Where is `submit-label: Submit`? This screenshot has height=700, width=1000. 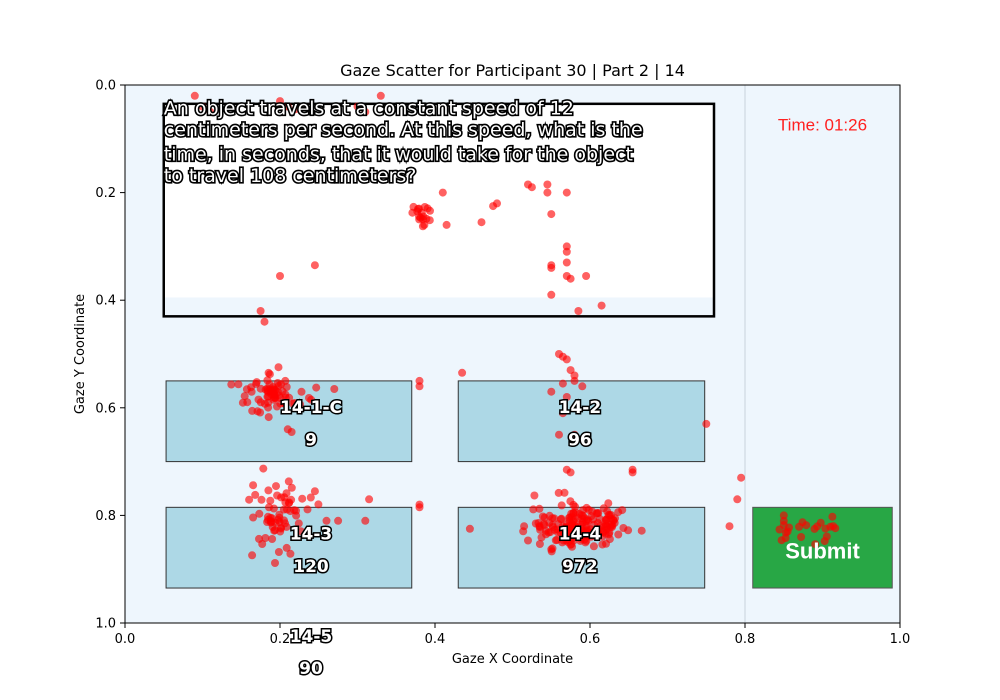 submit-label: Submit is located at coordinates (822, 550).